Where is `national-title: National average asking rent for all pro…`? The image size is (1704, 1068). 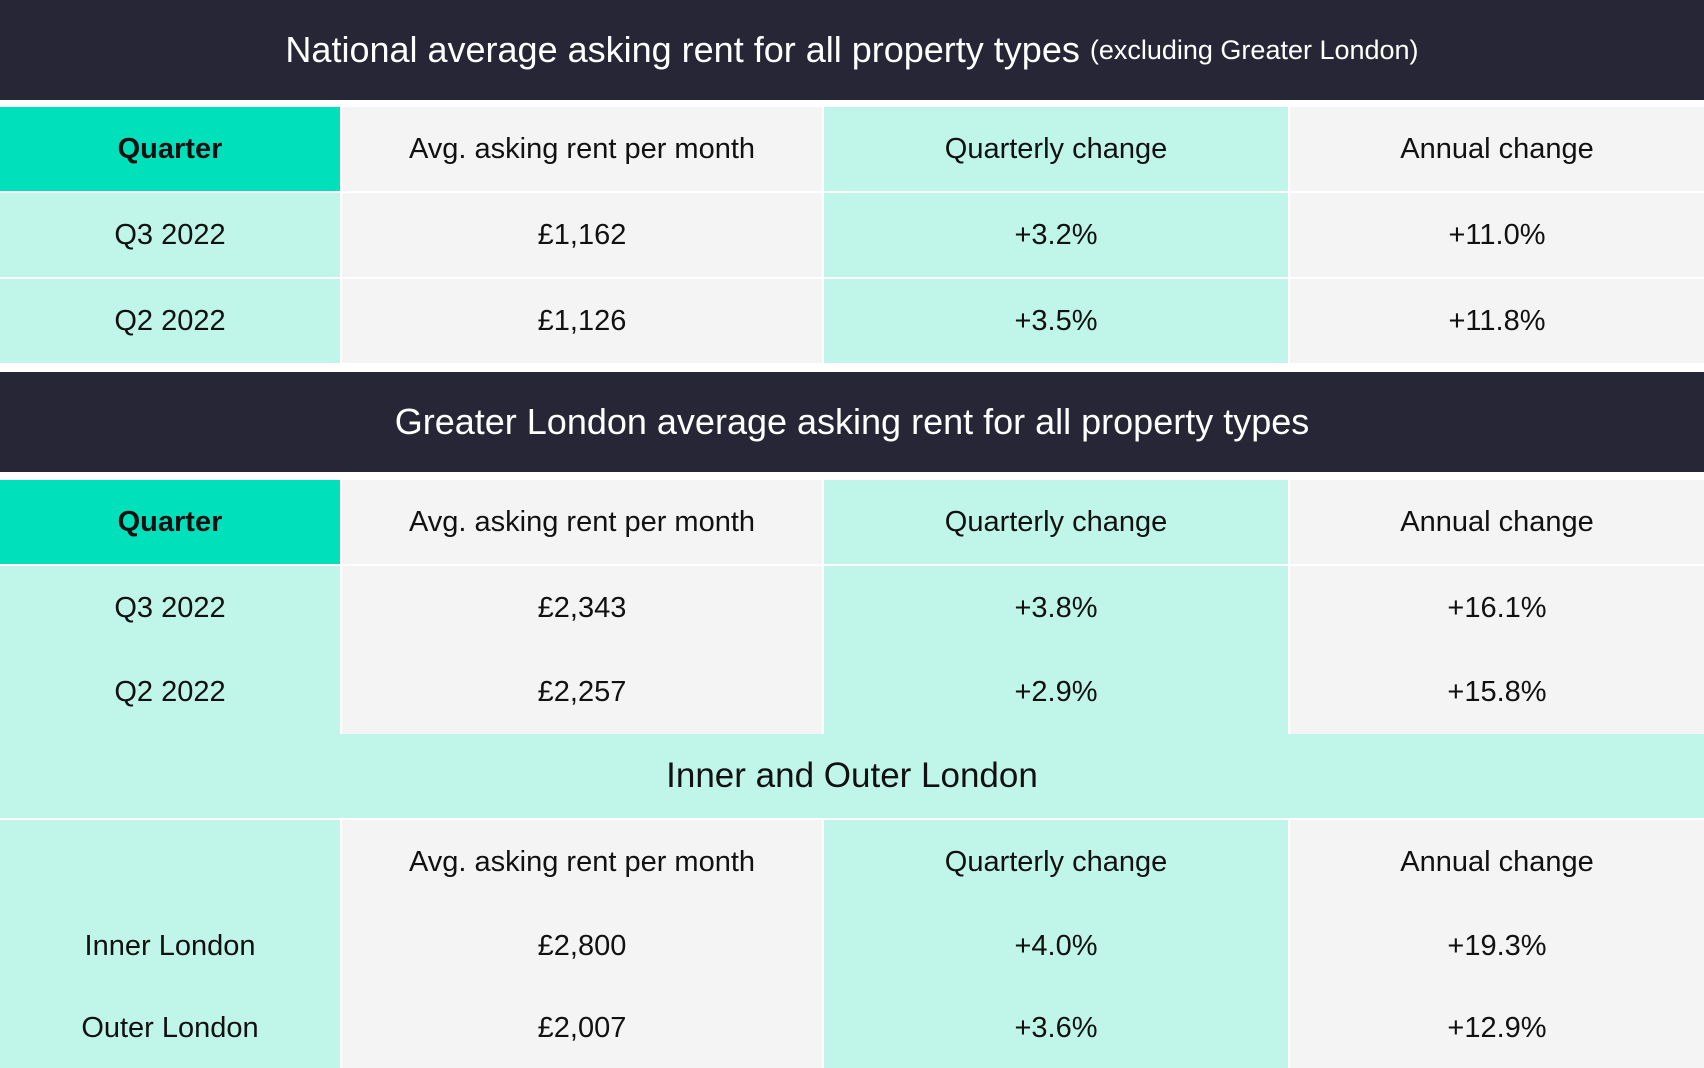
national-title: National average asking rent for all pro… is located at coordinates (682, 49).